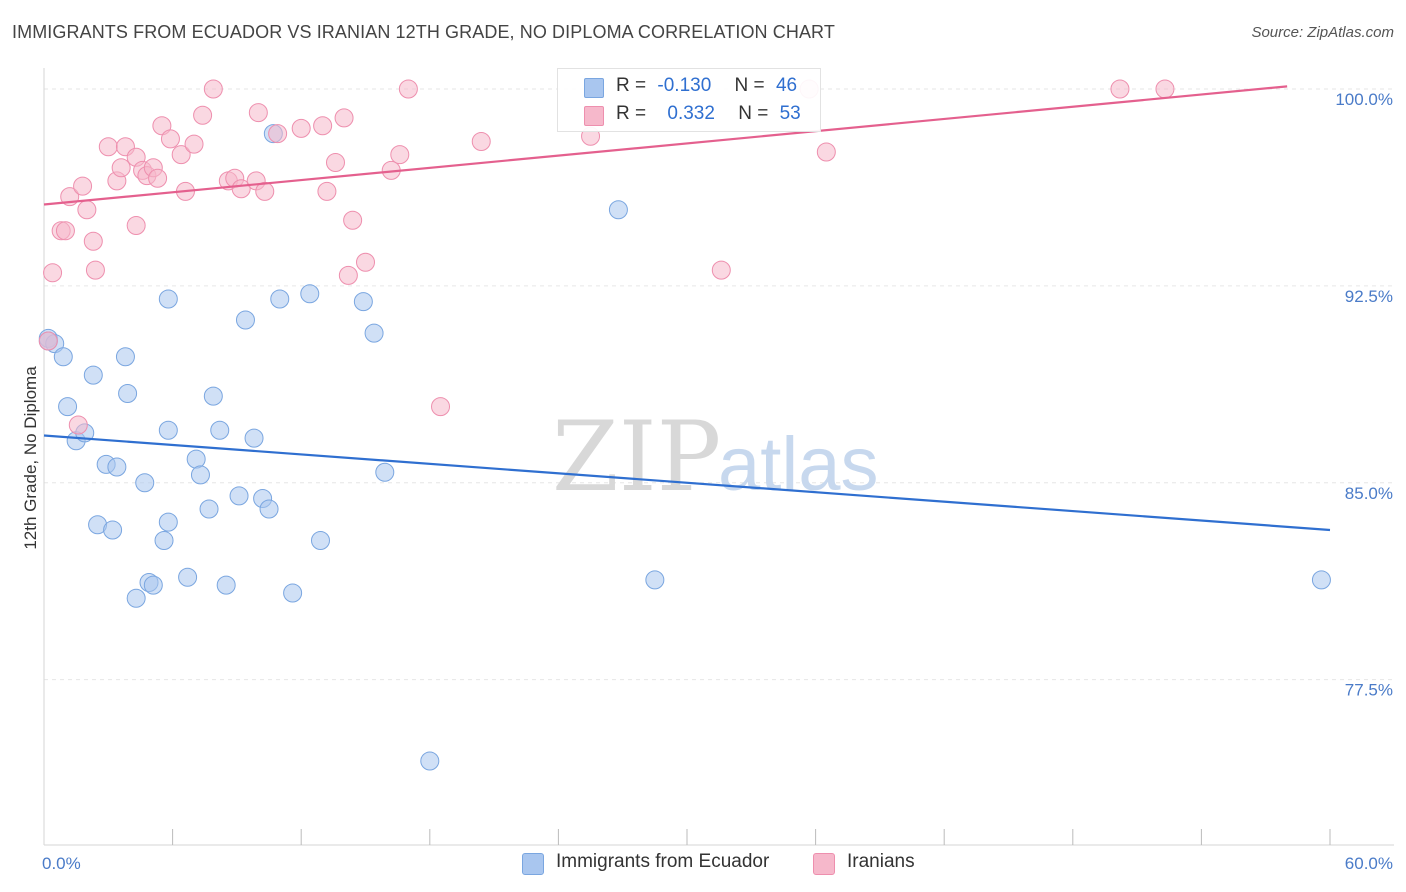 Image resolution: width=1406 pixels, height=892 pixels. What do you see at coordinates (665, 145) in the screenshot?
I see `trend-line-iranians` at bounding box center [665, 145].